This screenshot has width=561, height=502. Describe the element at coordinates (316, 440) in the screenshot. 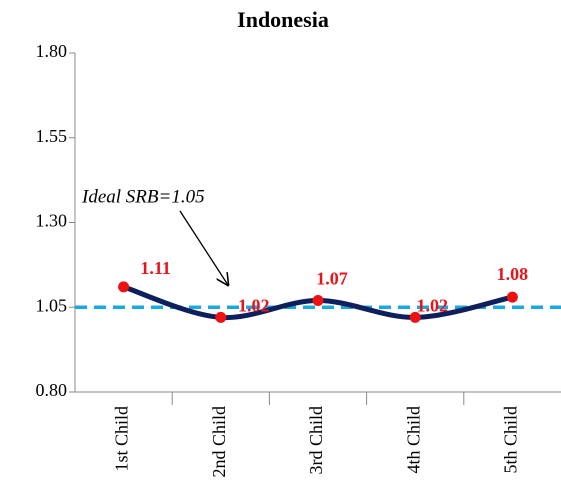

I see `x-tick-label: 3rd Child` at that location.